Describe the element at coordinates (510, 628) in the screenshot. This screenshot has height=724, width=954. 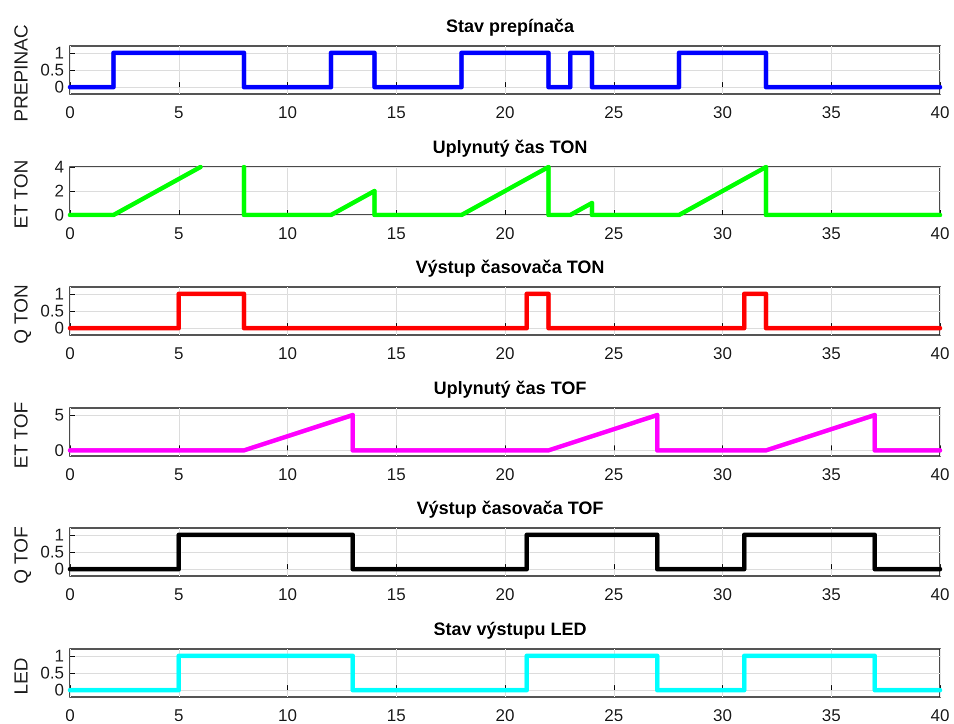
I see `chart-title: Stav výstupu LED` at that location.